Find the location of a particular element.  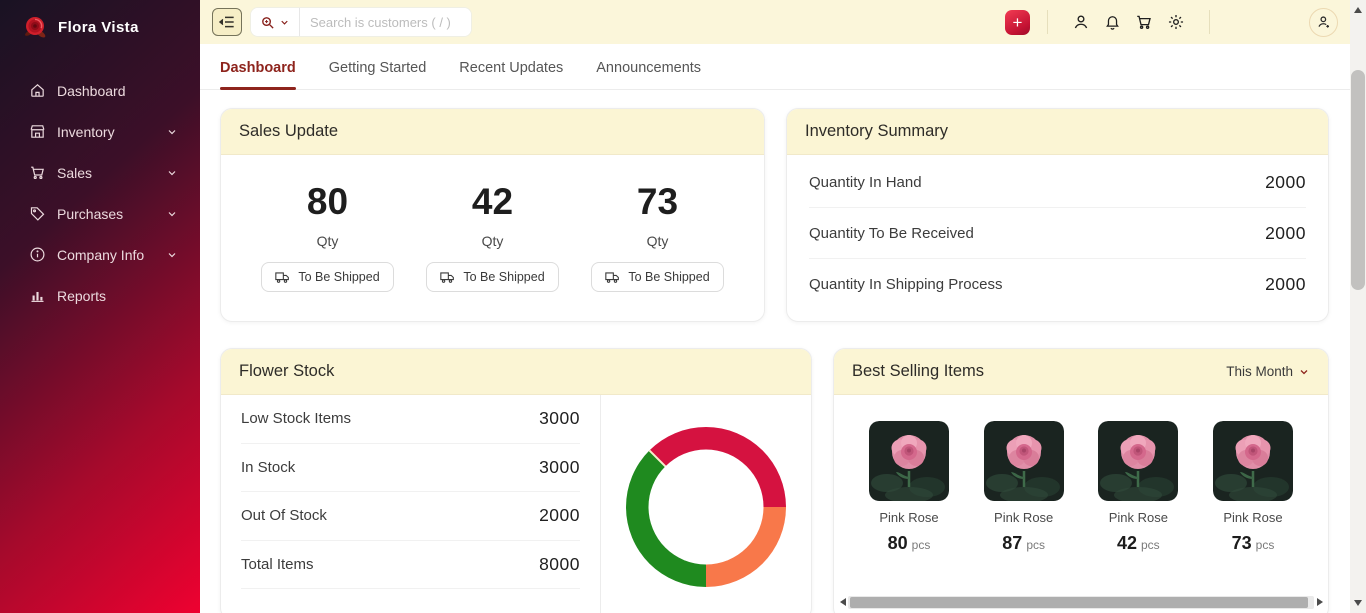

search-input is located at coordinates (385, 22).